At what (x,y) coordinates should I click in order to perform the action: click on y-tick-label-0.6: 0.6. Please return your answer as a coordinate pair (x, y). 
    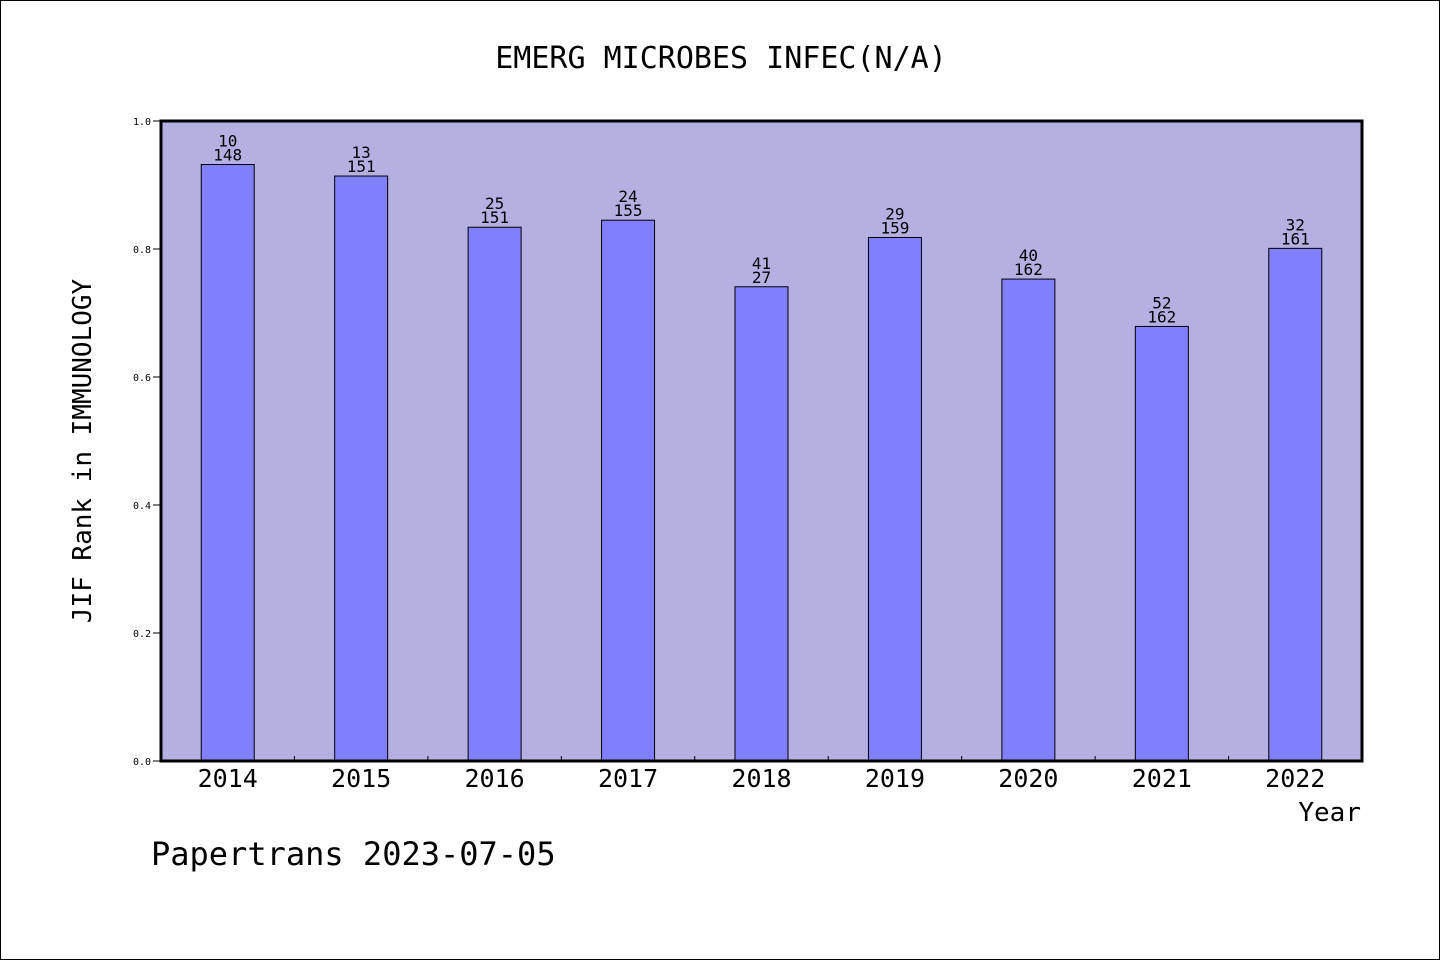
    Looking at the image, I should click on (142, 378).